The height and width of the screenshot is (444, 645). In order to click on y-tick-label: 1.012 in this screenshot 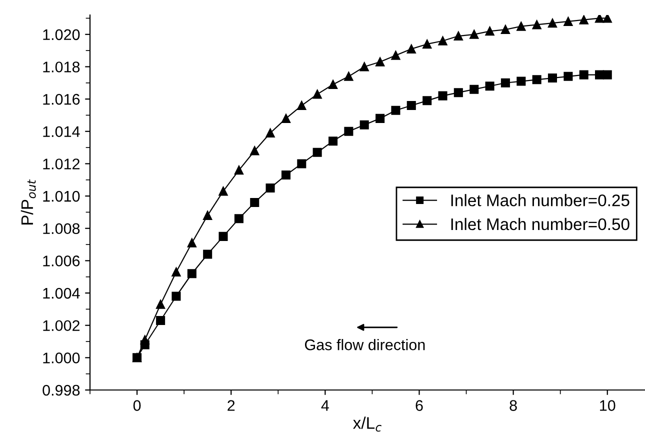, I will do `click(61, 164)`.